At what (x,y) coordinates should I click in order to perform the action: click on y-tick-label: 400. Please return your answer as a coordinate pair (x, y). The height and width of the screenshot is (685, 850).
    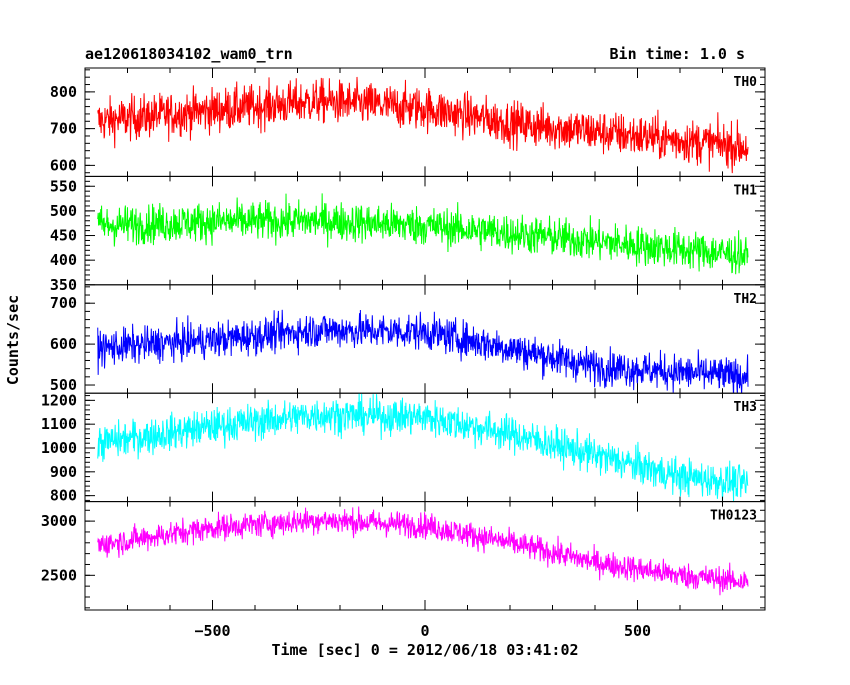
    Looking at the image, I should click on (63, 260).